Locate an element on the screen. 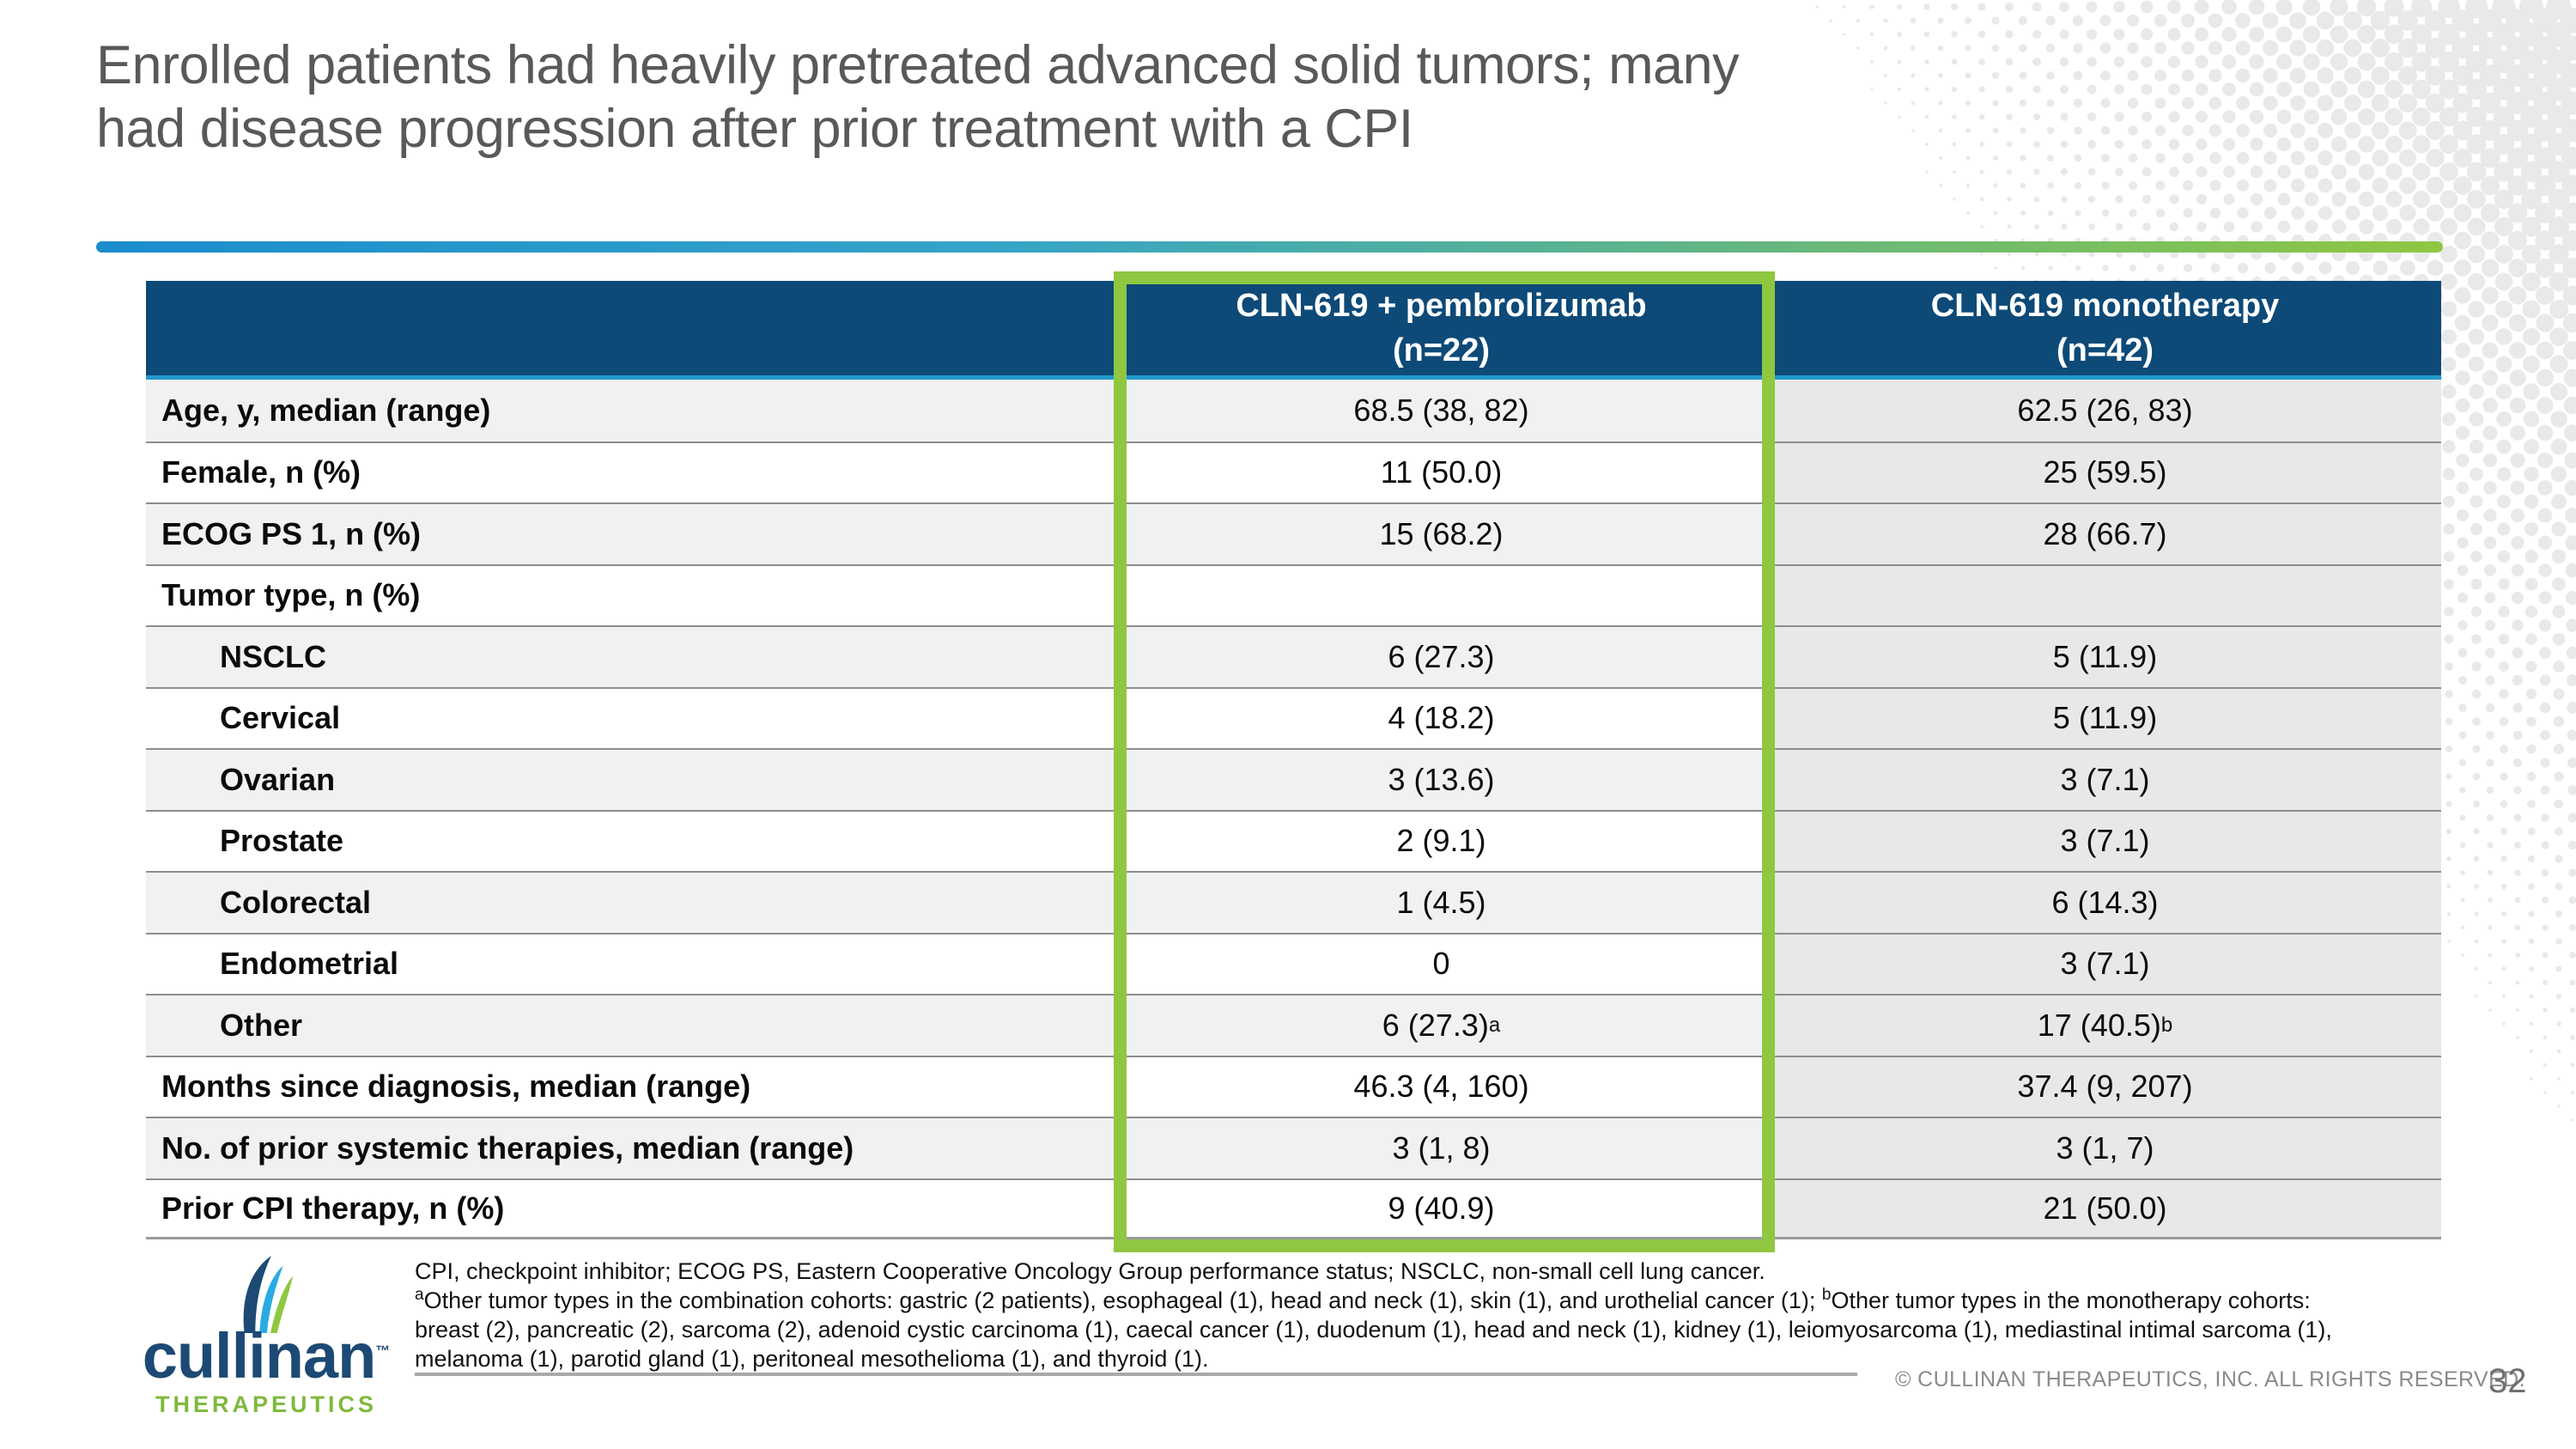  row-label: Tumor type, n (%) is located at coordinates (630, 594).